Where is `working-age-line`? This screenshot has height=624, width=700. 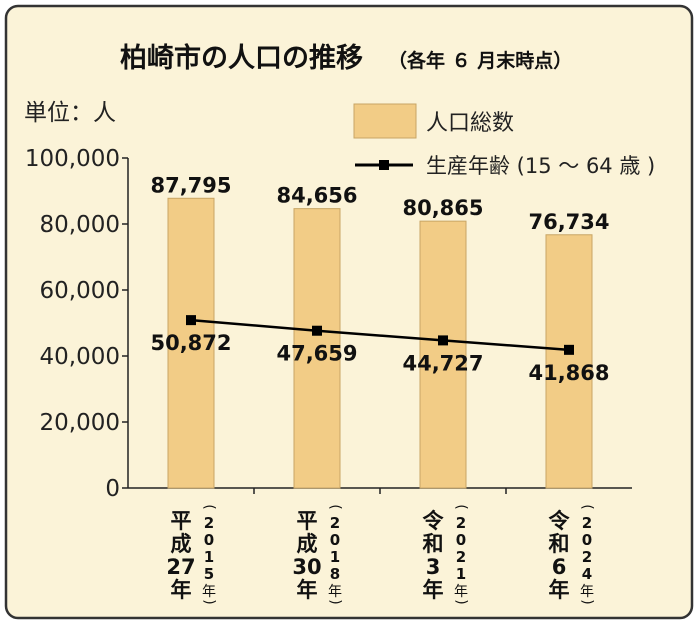 working-age-line is located at coordinates (380, 335).